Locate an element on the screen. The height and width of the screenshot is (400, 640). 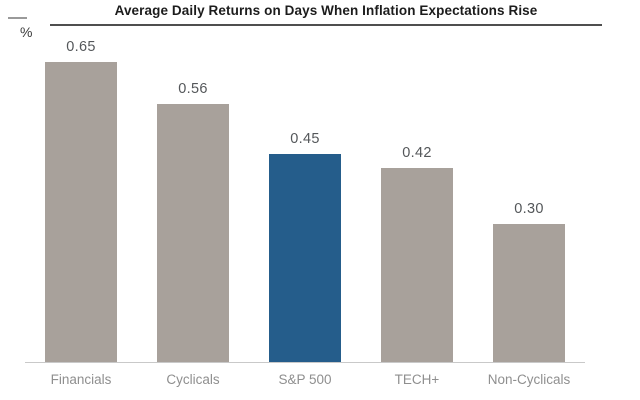
category-label-tech: TECH+ is located at coordinates (417, 379).